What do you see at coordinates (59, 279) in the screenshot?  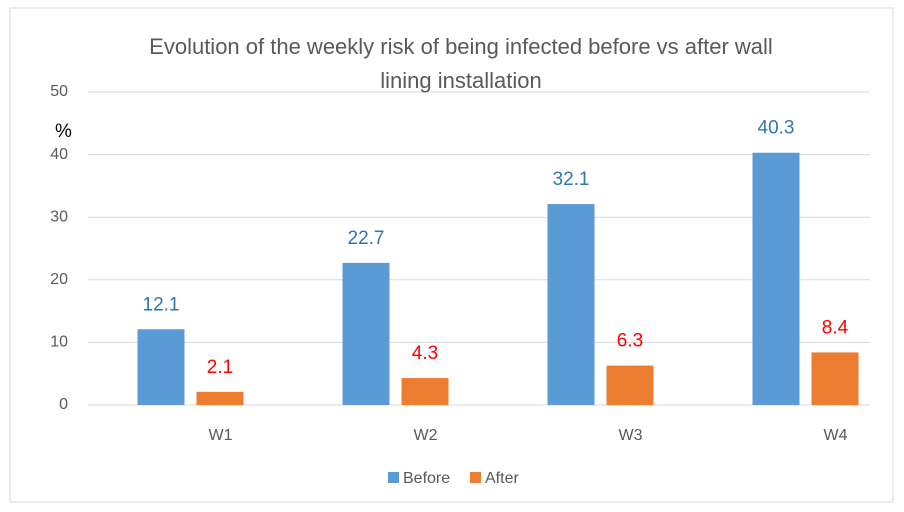 I see `y-tick-label: 20` at bounding box center [59, 279].